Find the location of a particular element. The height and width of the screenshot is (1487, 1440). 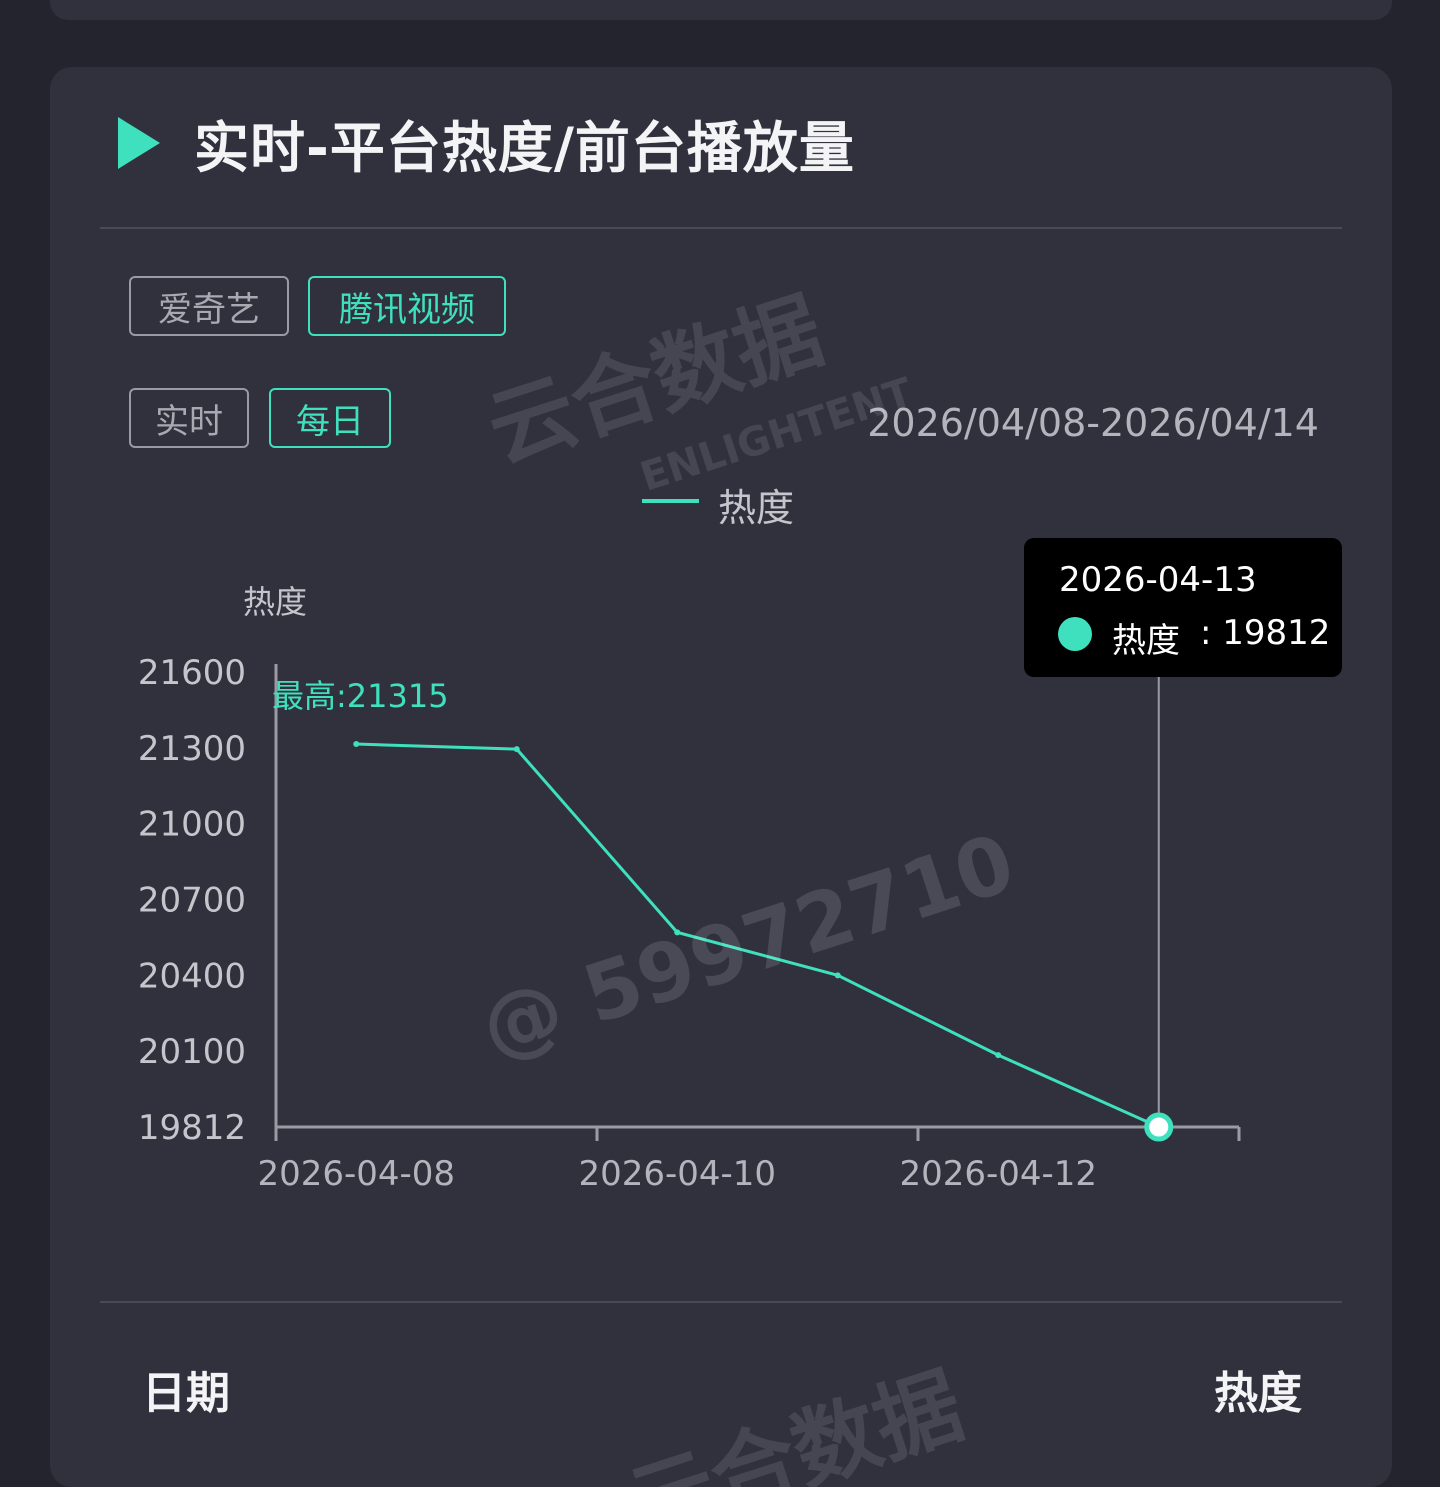

y-tick-label: 20700 is located at coordinates (192, 901).